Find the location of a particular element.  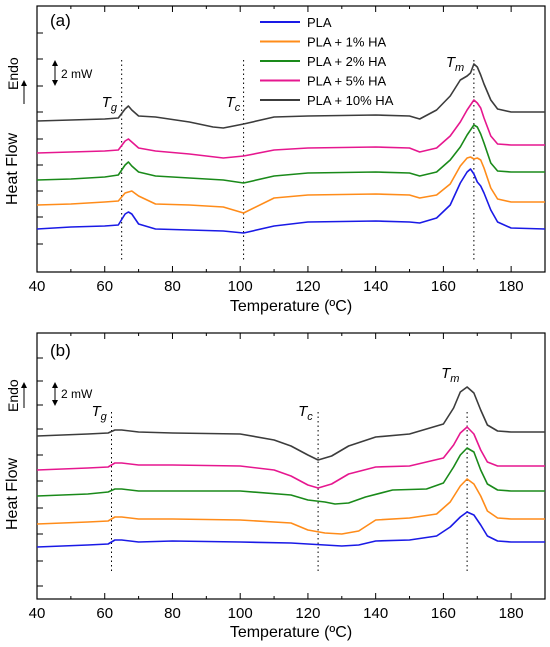

panel-b-endo-marker: Endo is located at coordinates (16, 395).